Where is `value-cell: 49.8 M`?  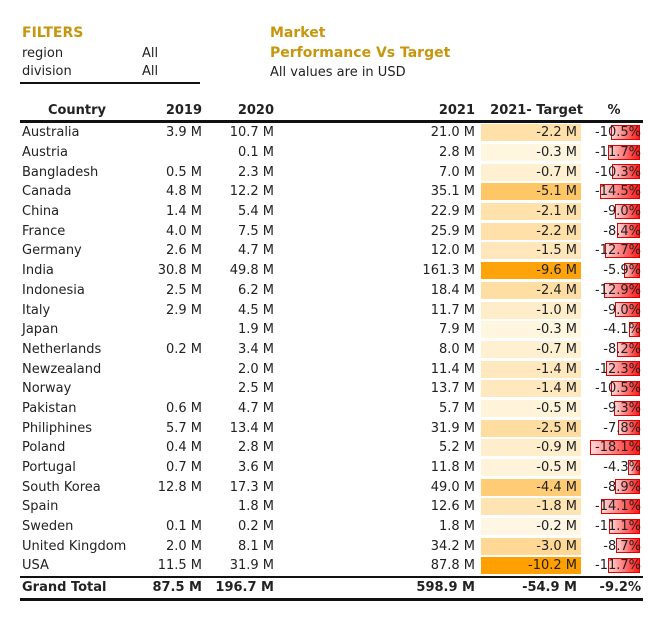 value-cell: 49.8 M is located at coordinates (251, 271).